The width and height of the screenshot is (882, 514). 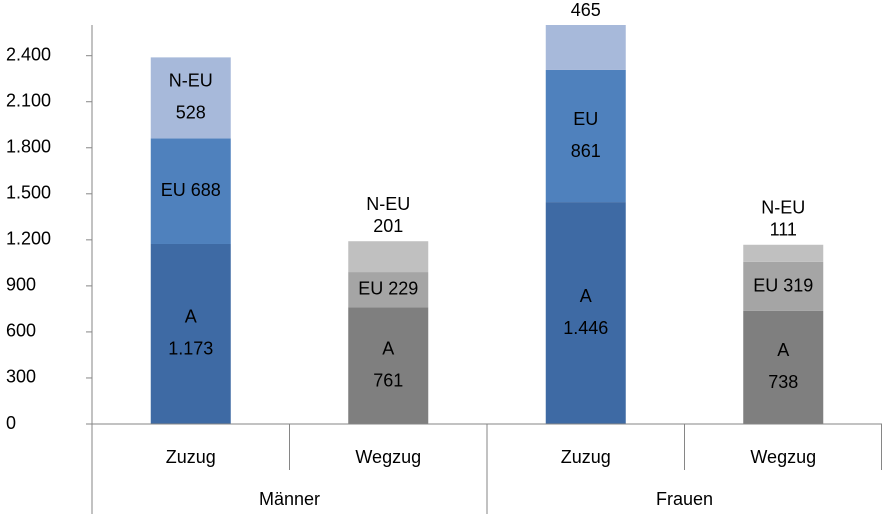 I want to click on data-label: EU 688, so click(x=191, y=190).